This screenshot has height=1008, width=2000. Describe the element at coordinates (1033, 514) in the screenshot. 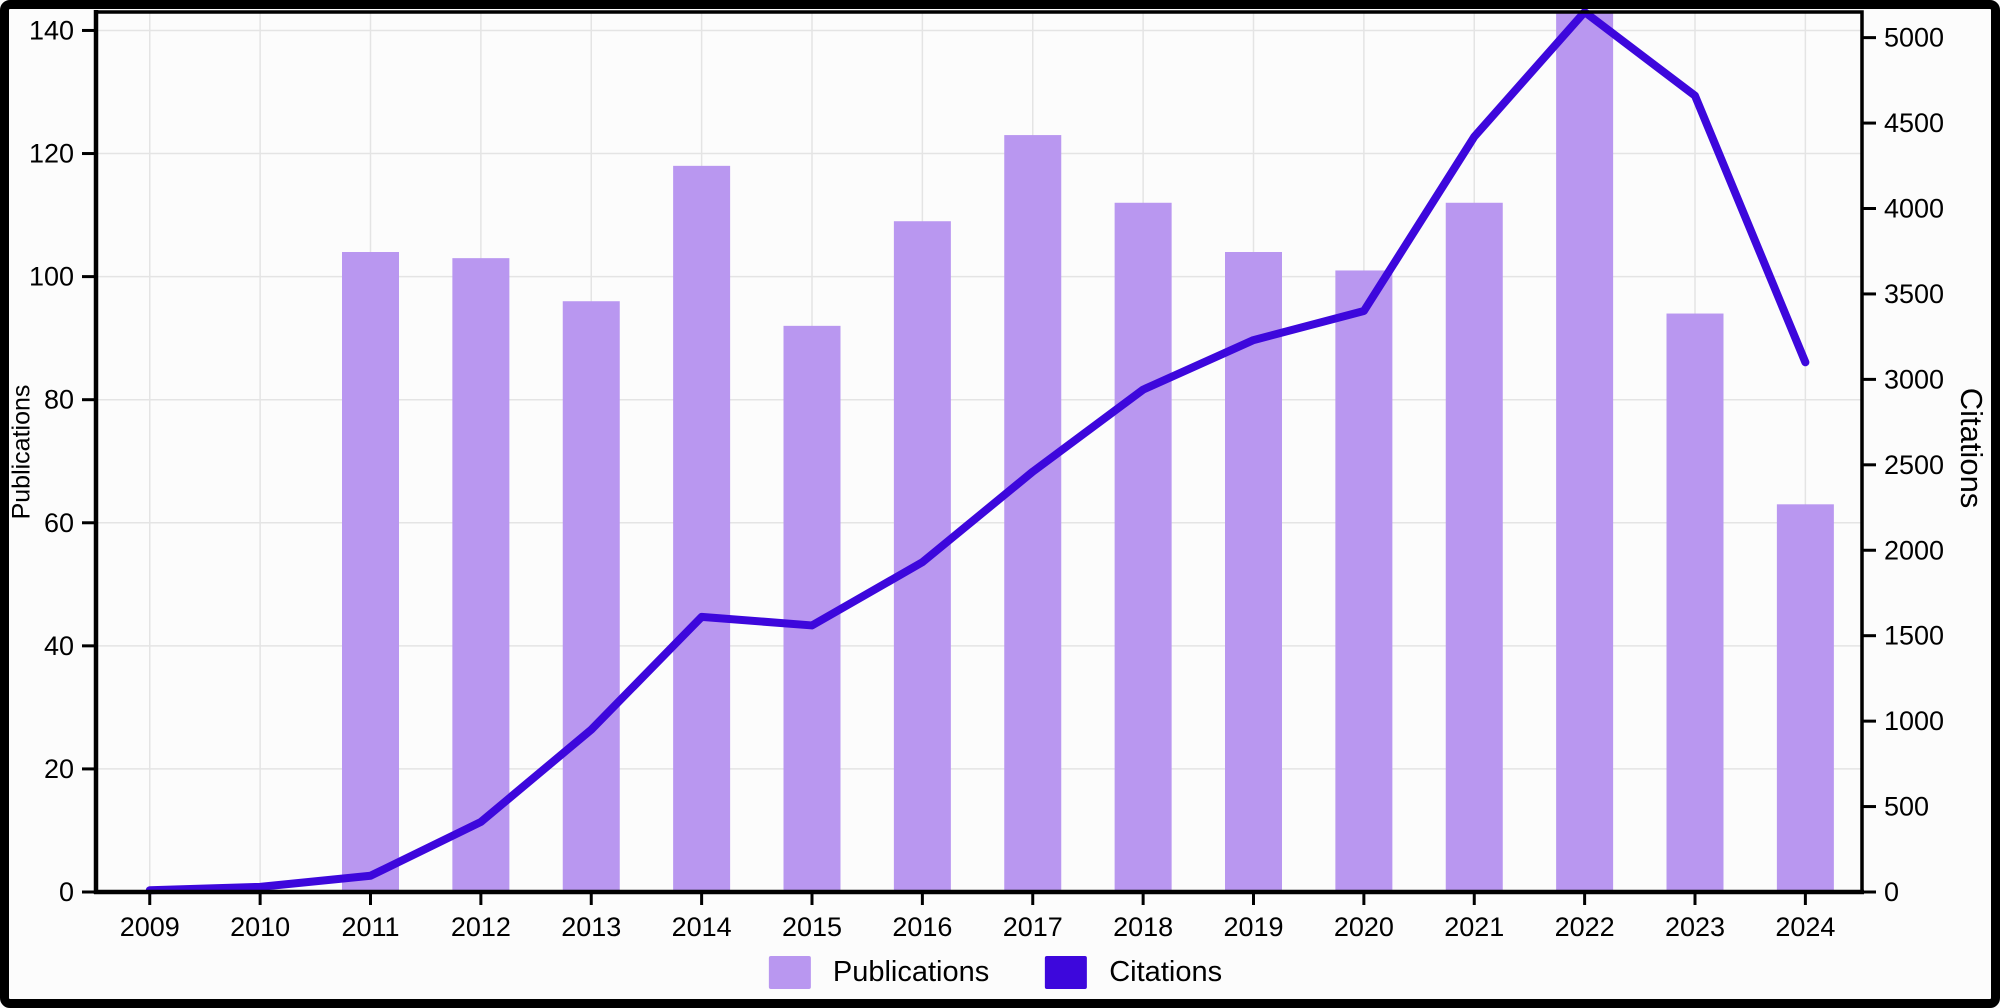

I see `bar-2017` at that location.